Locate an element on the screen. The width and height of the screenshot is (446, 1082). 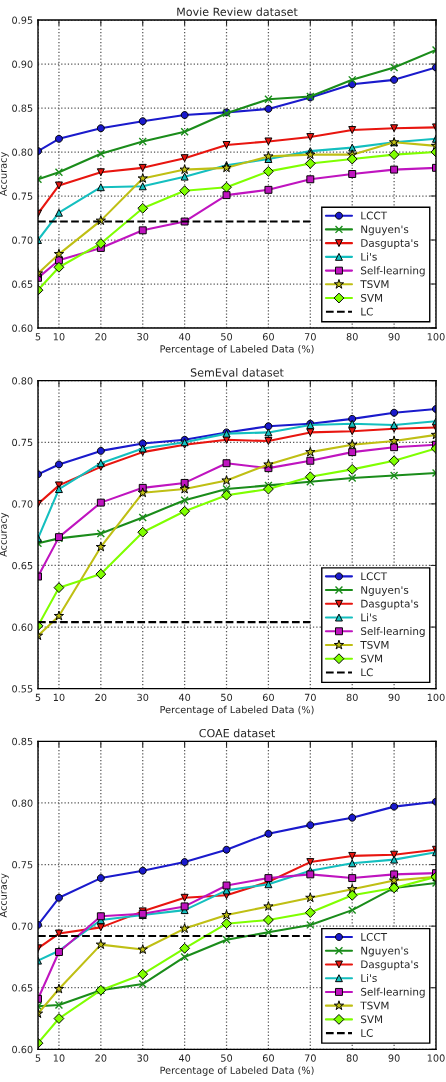
chart-title: SemEval dataset is located at coordinates (237, 372).